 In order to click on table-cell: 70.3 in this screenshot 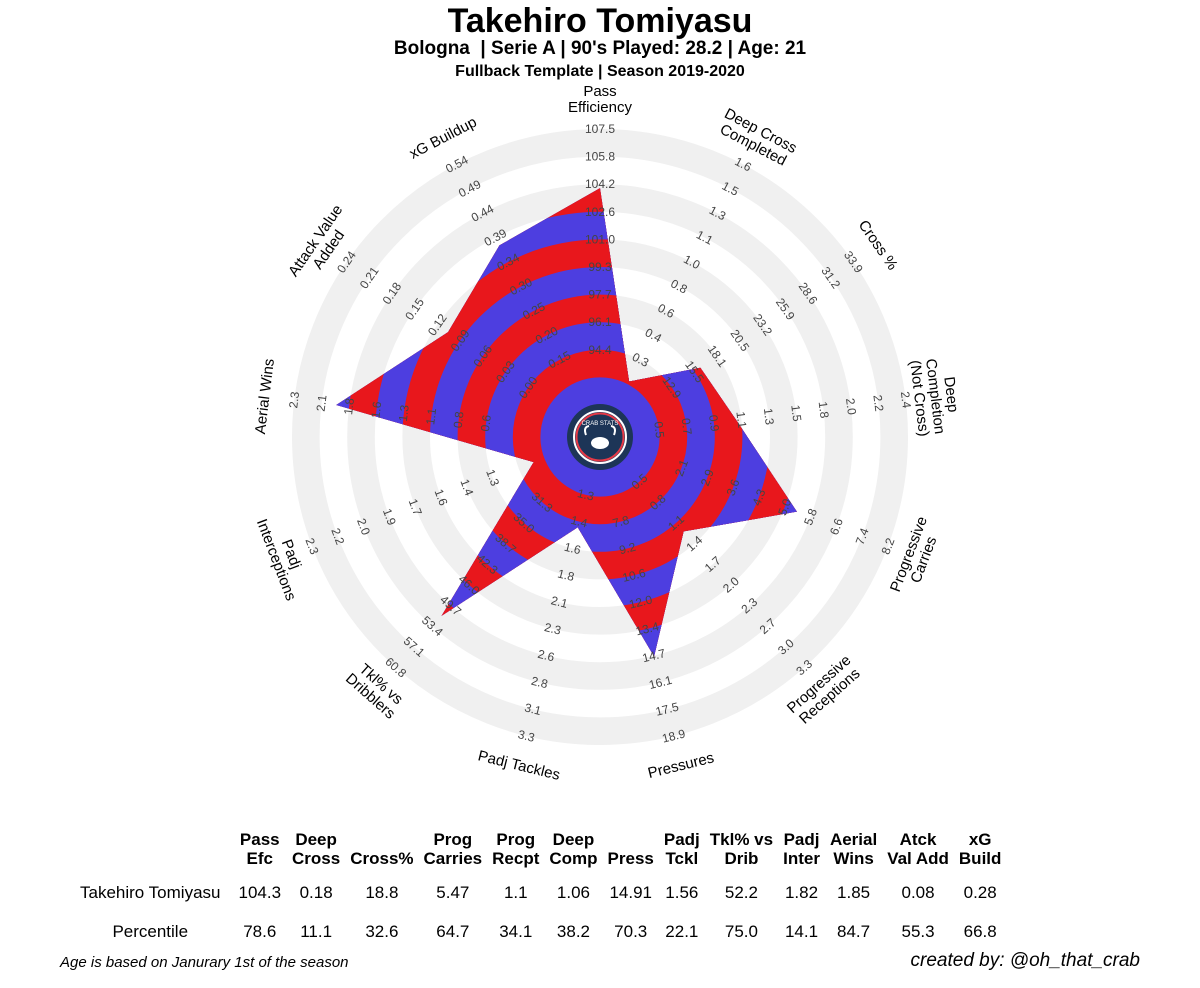, I will do `click(631, 931)`.